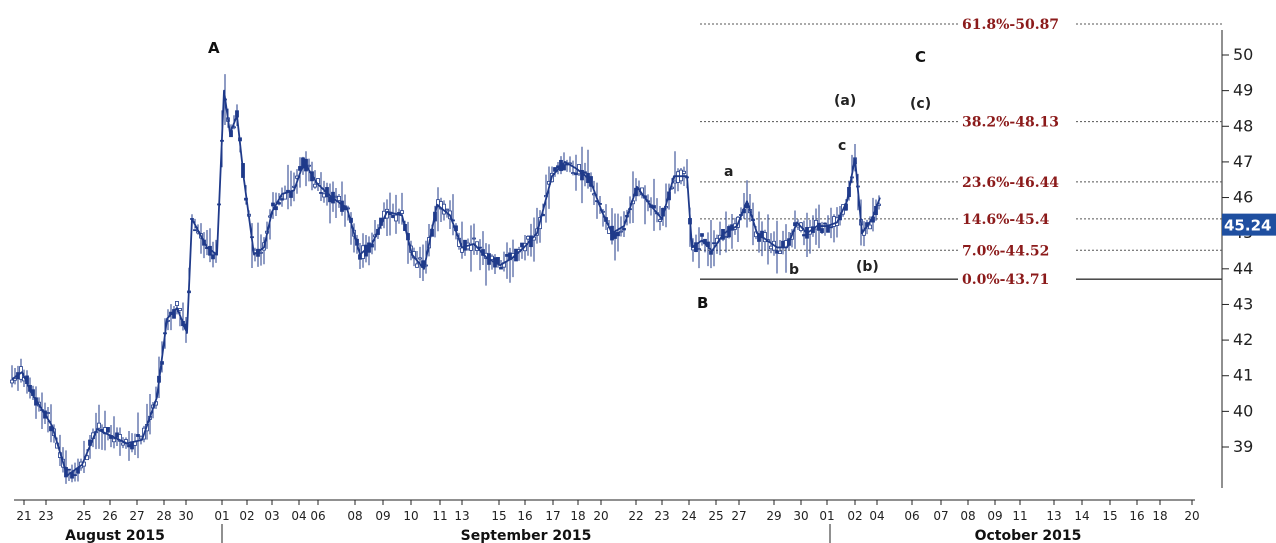  What do you see at coordinates (1243, 161) in the screenshot?
I see `y-tick-label: 47` at bounding box center [1243, 161].